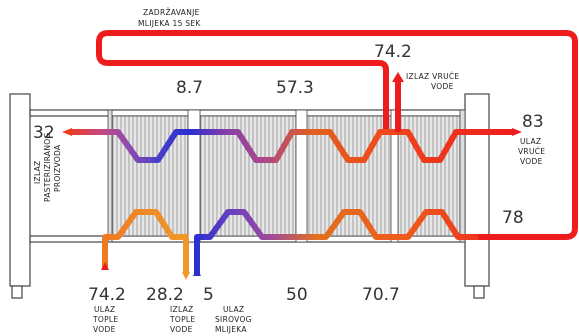  Describe the element at coordinates (531, 151) in the screenshot. I see `caption-hot-water-in-2: VRUĆE` at that location.